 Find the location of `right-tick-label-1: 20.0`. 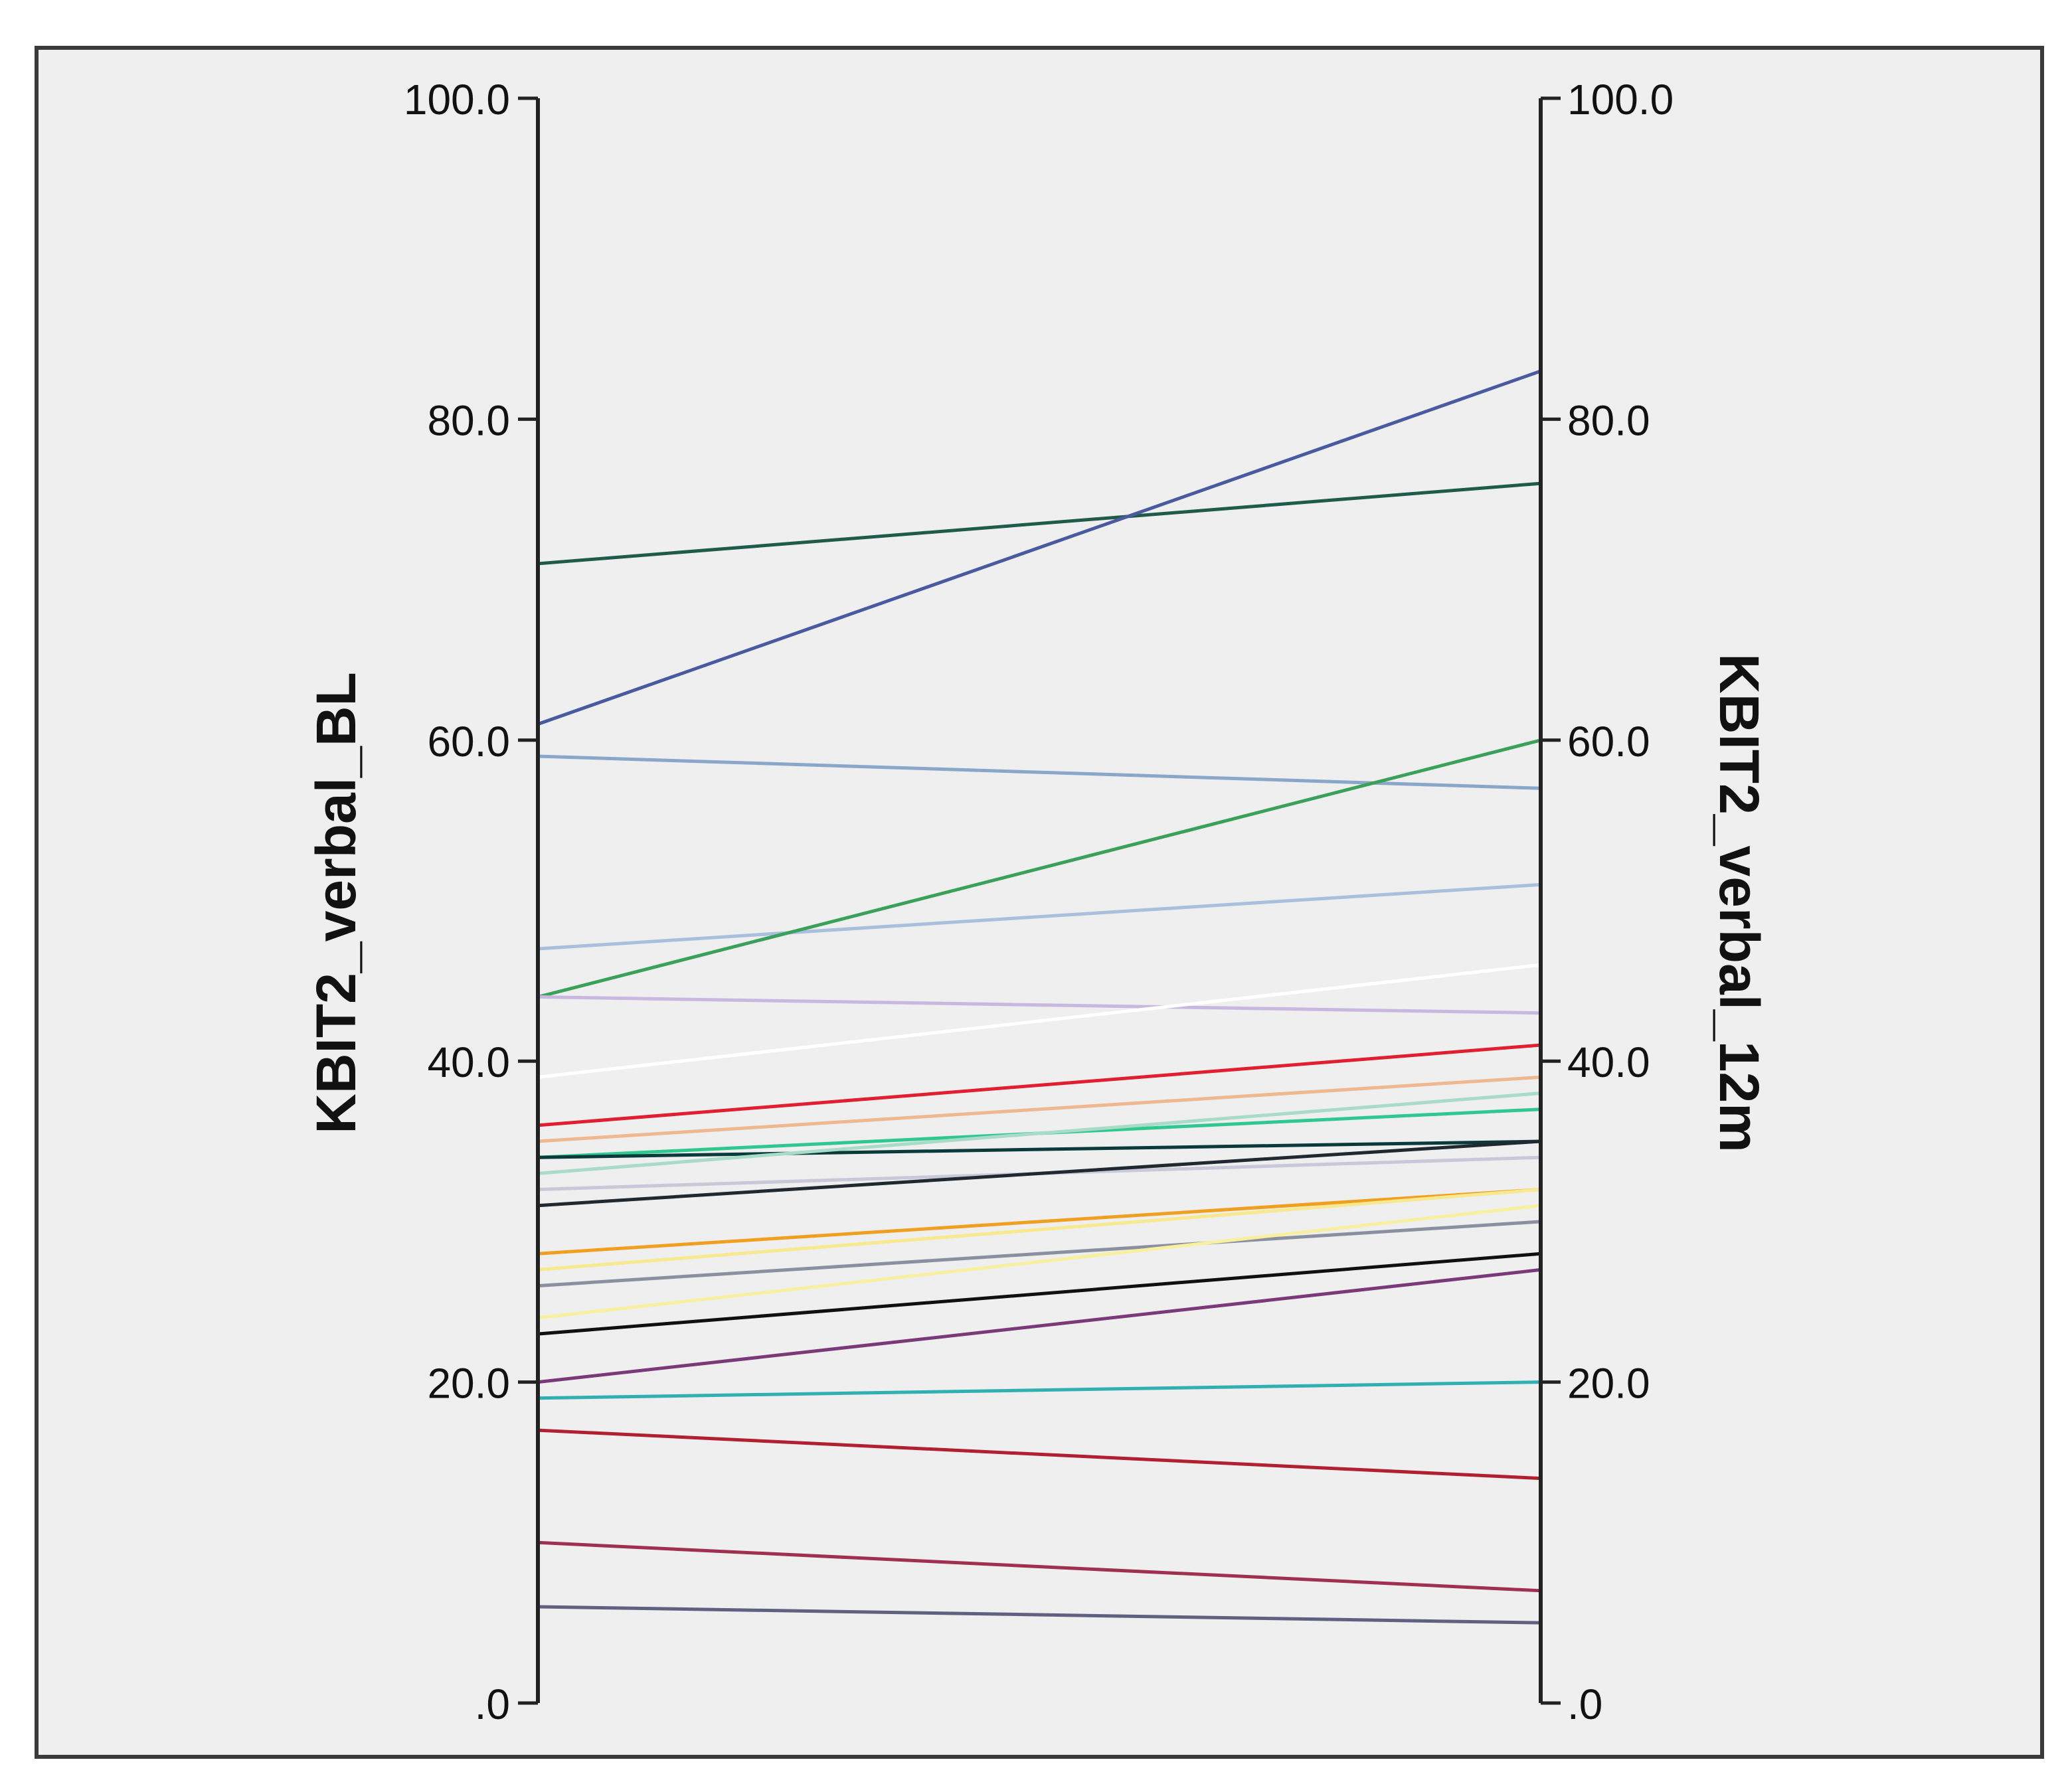

right-tick-label-1: 20.0 is located at coordinates (1608, 1384).